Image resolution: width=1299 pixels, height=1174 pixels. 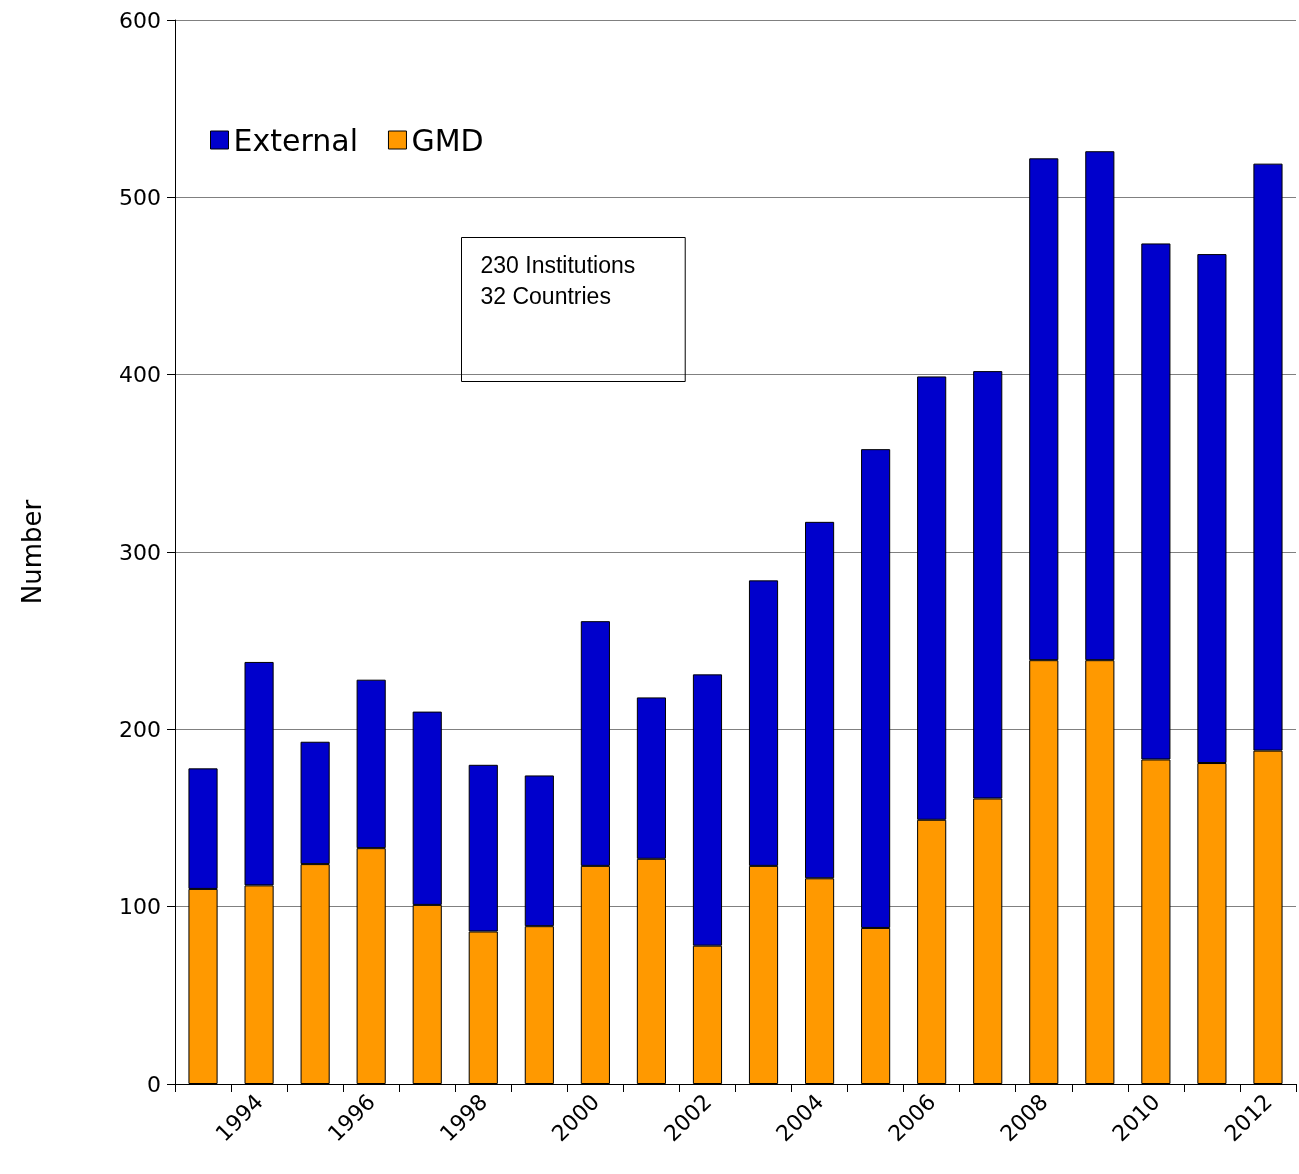 What do you see at coordinates (32, 552) in the screenshot?
I see `y-axis-title: Number` at bounding box center [32, 552].